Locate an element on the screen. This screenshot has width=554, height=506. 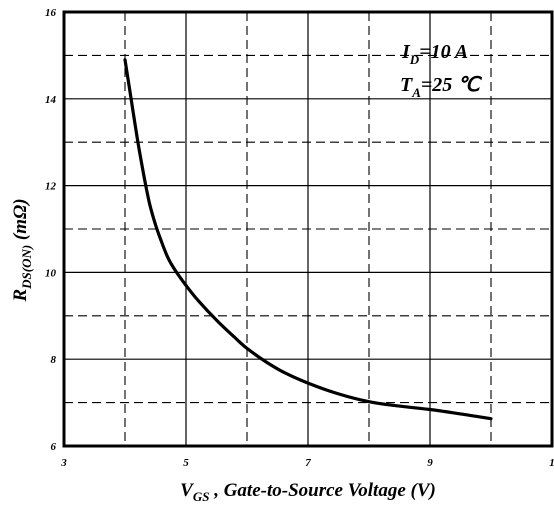
x-tick-label-3: 9 is located at coordinates (430, 463).